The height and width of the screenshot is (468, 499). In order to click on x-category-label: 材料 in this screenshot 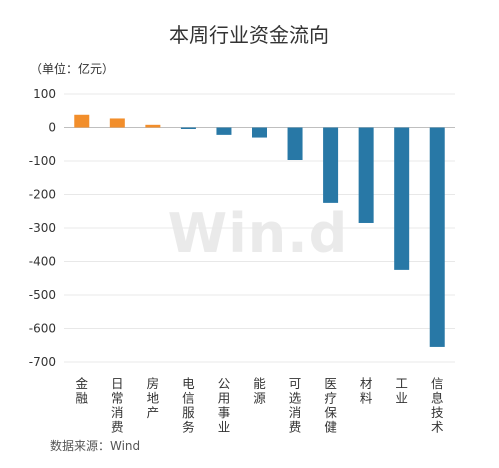, I will do `click(366, 391)`.